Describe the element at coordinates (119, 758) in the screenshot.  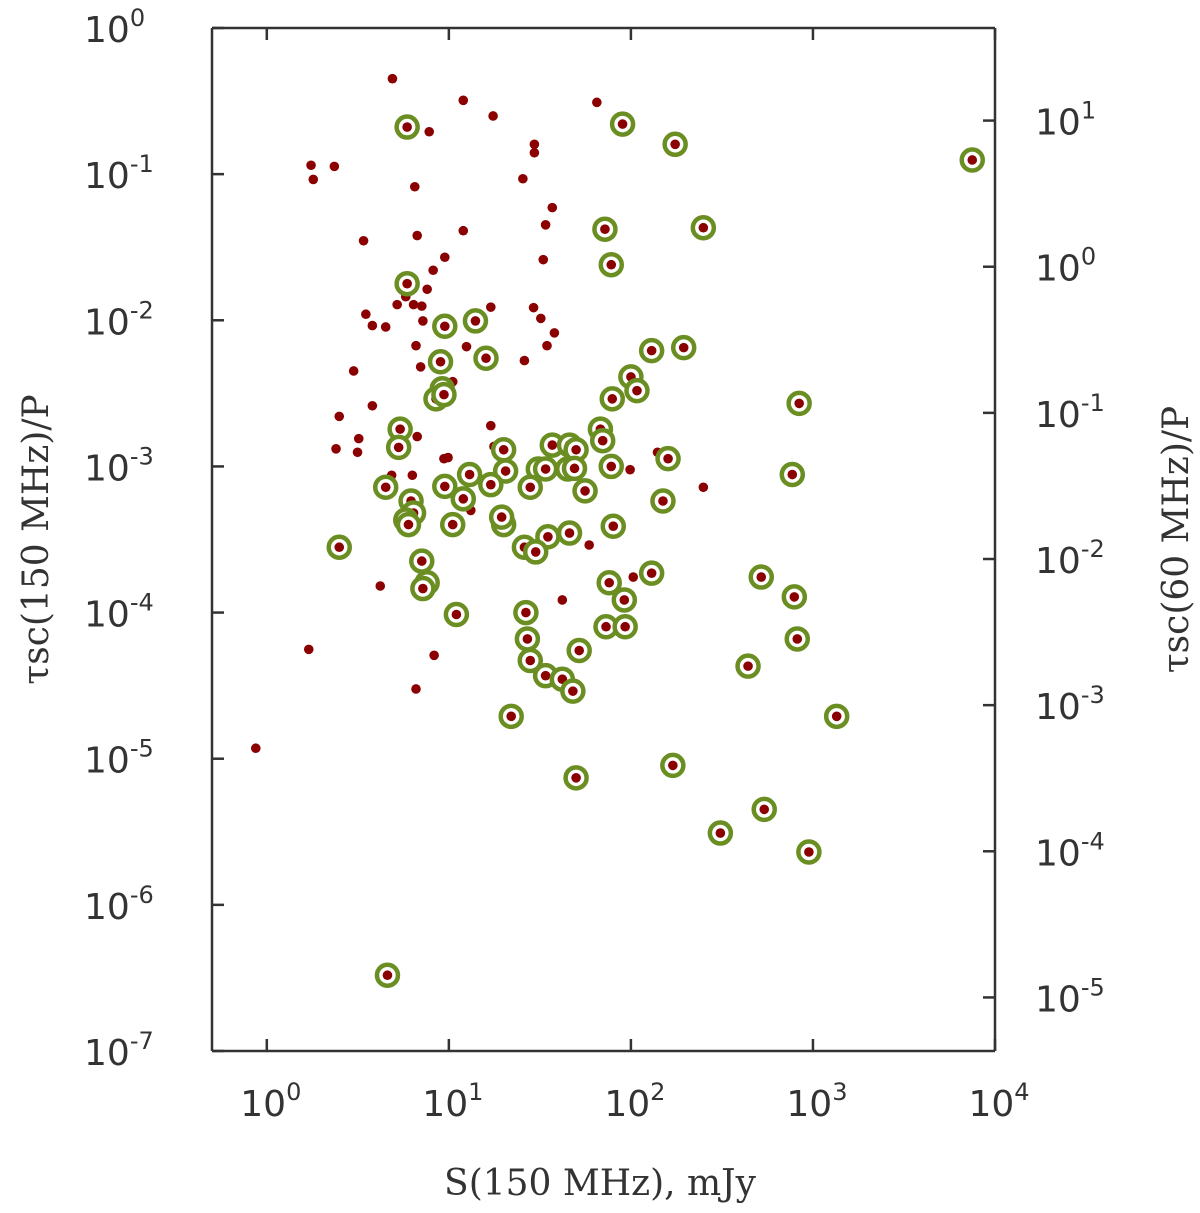
I see `y-tick-label: 10⁻⁵` at that location.